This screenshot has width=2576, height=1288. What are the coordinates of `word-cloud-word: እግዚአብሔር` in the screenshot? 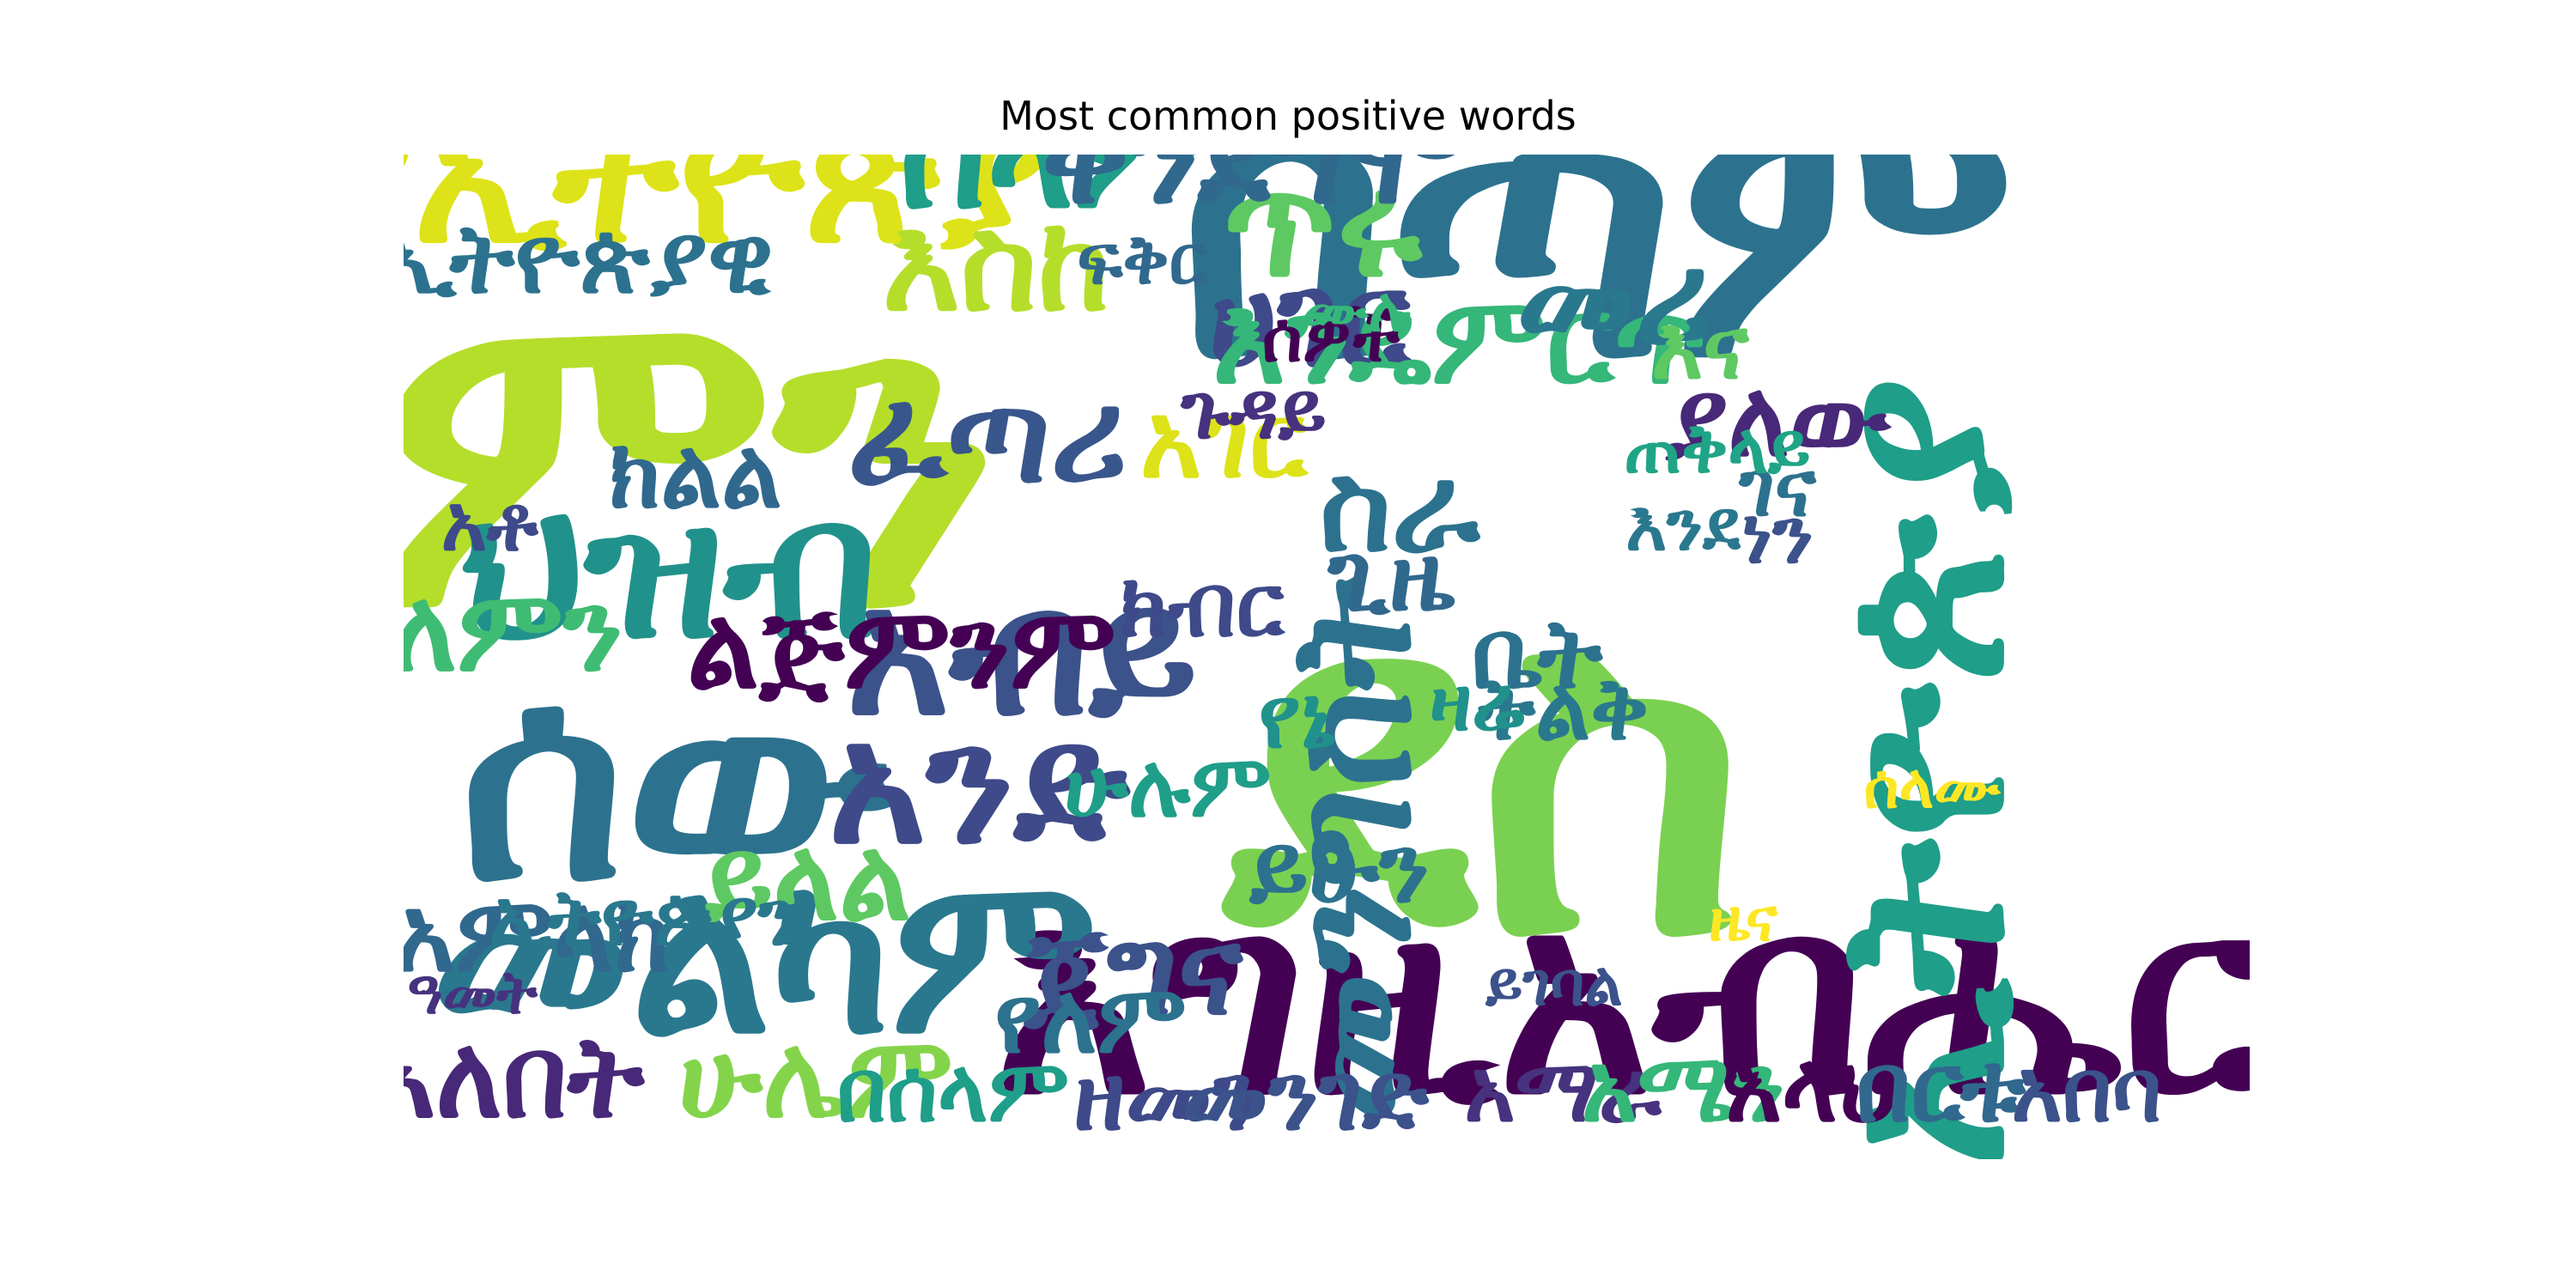 It's located at (1622, 998).